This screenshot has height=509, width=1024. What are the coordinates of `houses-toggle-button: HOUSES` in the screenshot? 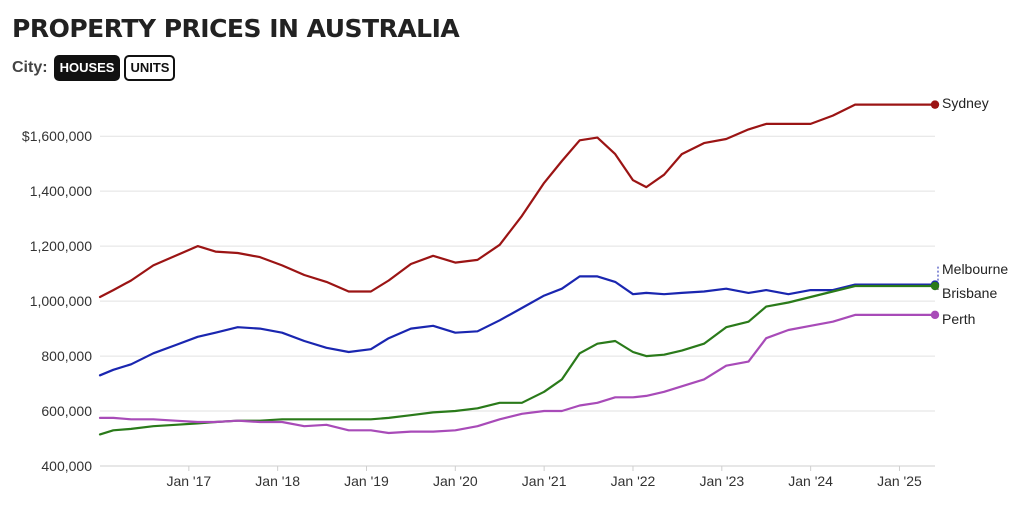 It's located at (87, 68).